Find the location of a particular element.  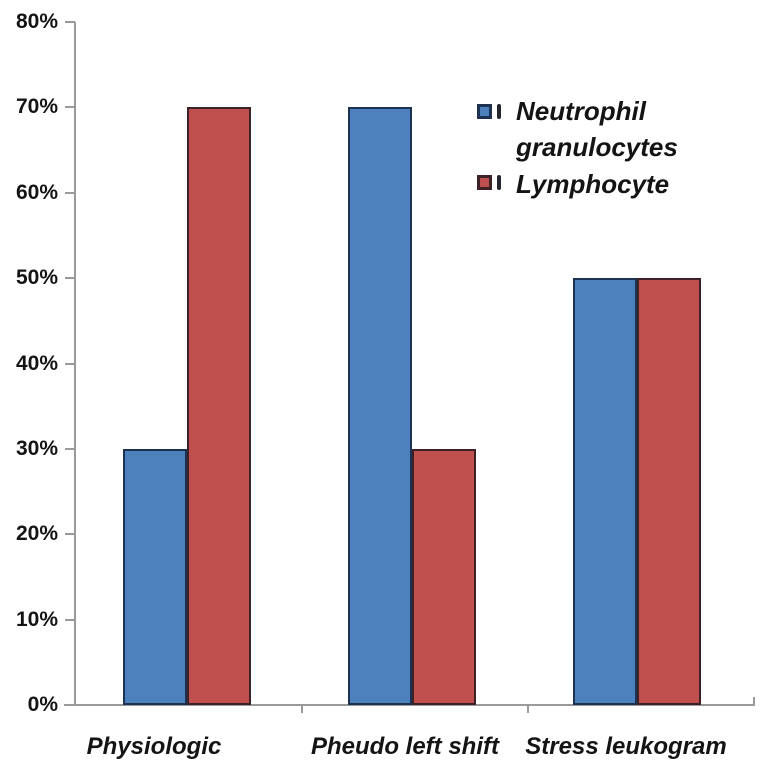

legend-label-neutrophil-line2: granulocytes is located at coordinates (597, 147).